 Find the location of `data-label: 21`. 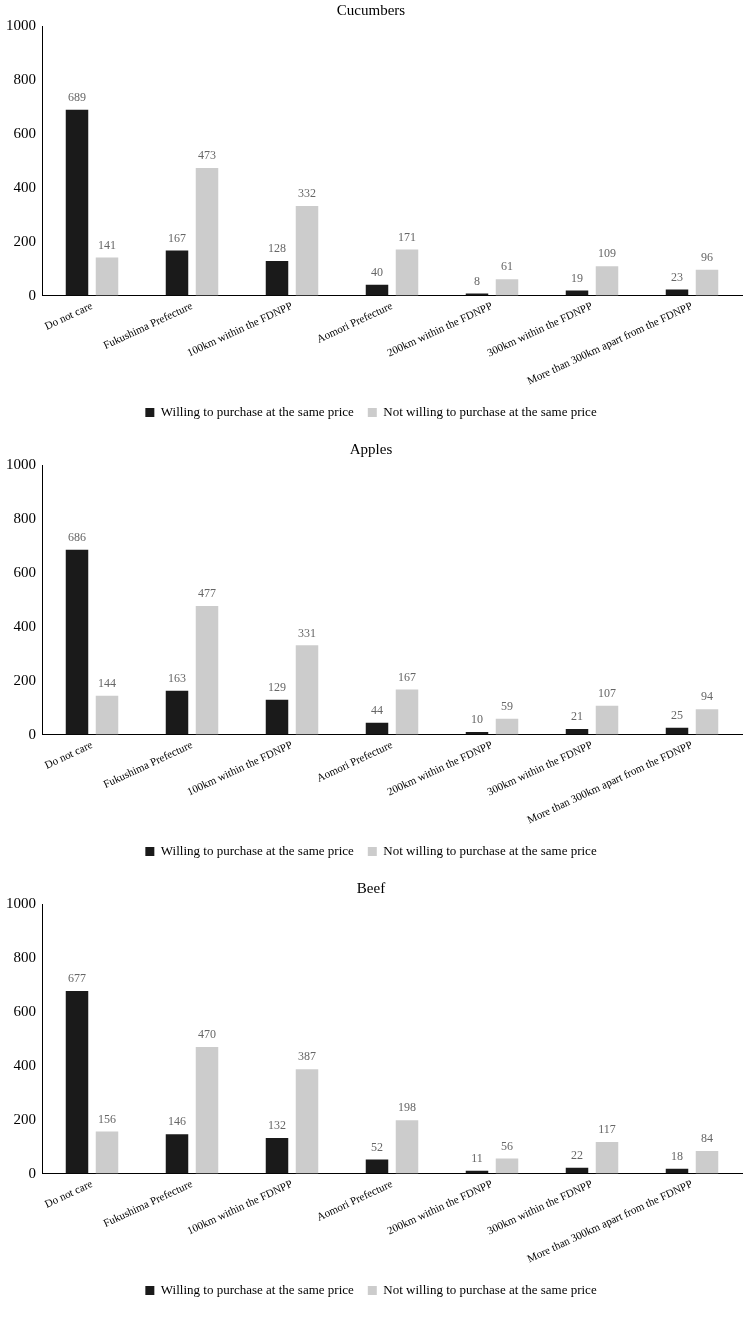

data-label: 21 is located at coordinates (577, 716).